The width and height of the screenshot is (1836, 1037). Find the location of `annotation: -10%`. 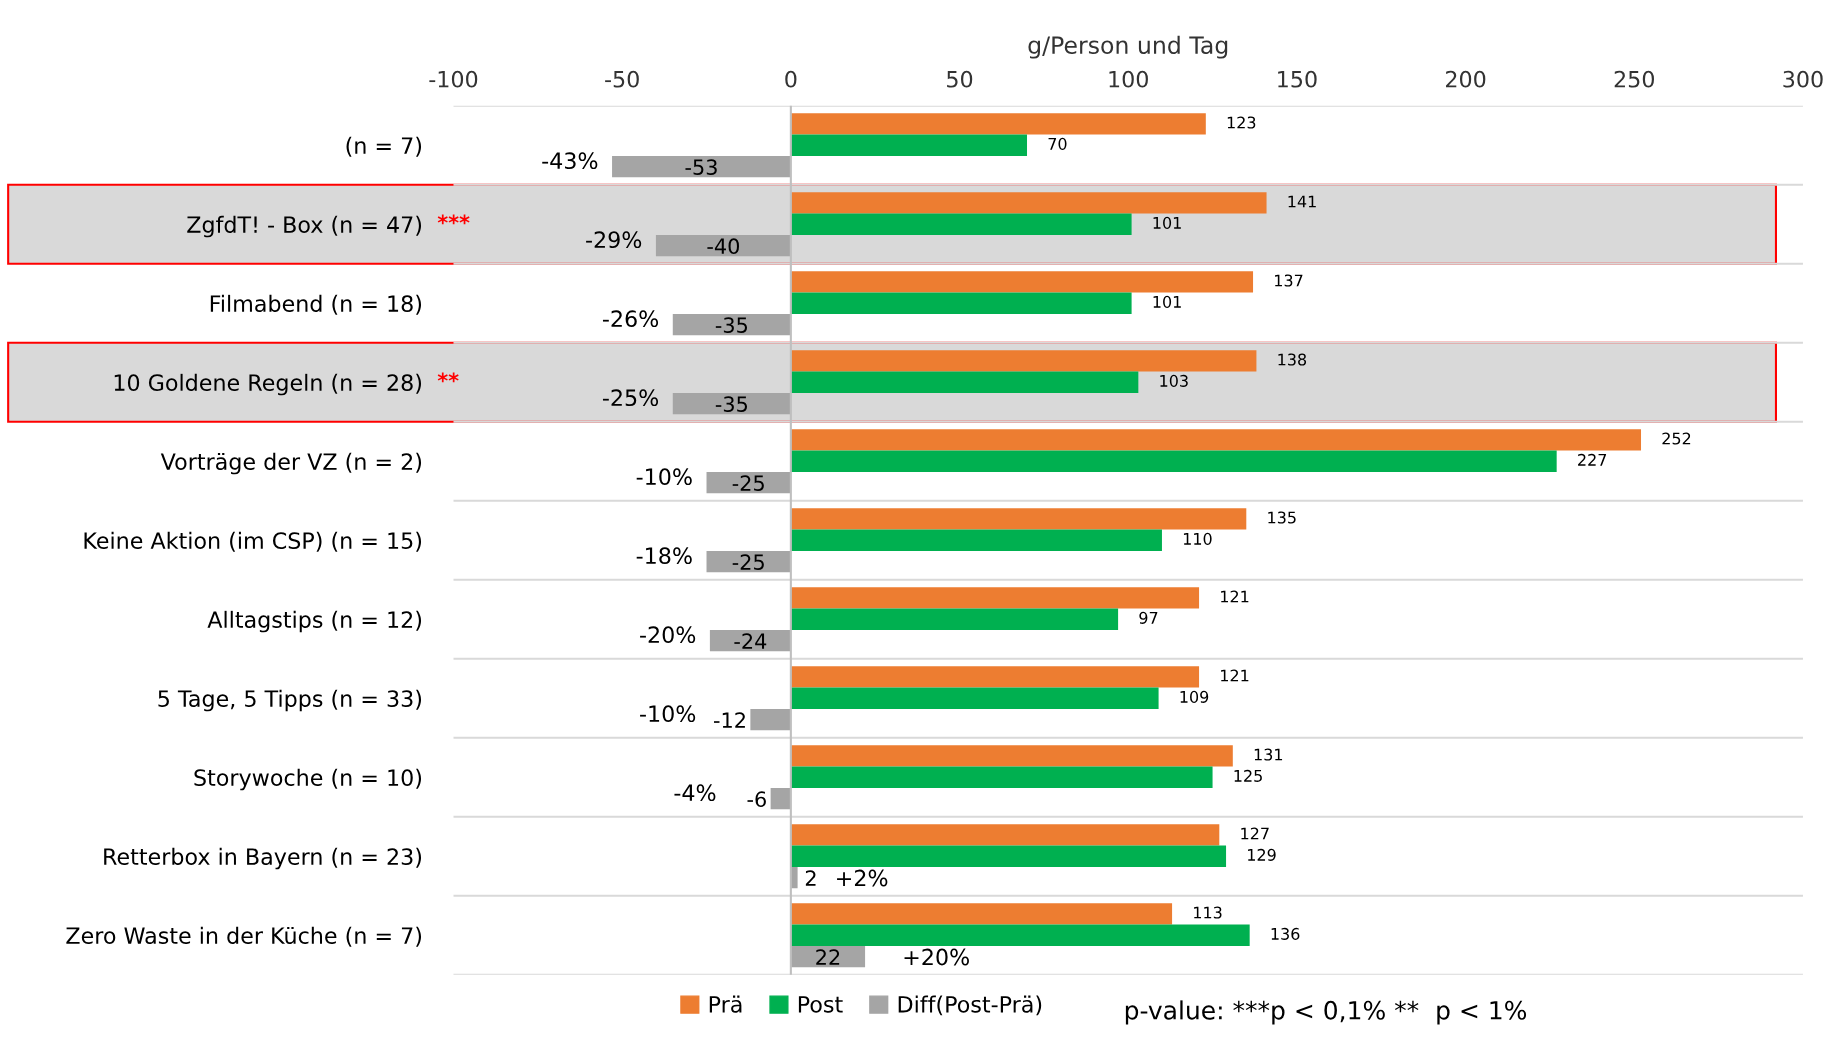

annotation: -10% is located at coordinates (664, 477).